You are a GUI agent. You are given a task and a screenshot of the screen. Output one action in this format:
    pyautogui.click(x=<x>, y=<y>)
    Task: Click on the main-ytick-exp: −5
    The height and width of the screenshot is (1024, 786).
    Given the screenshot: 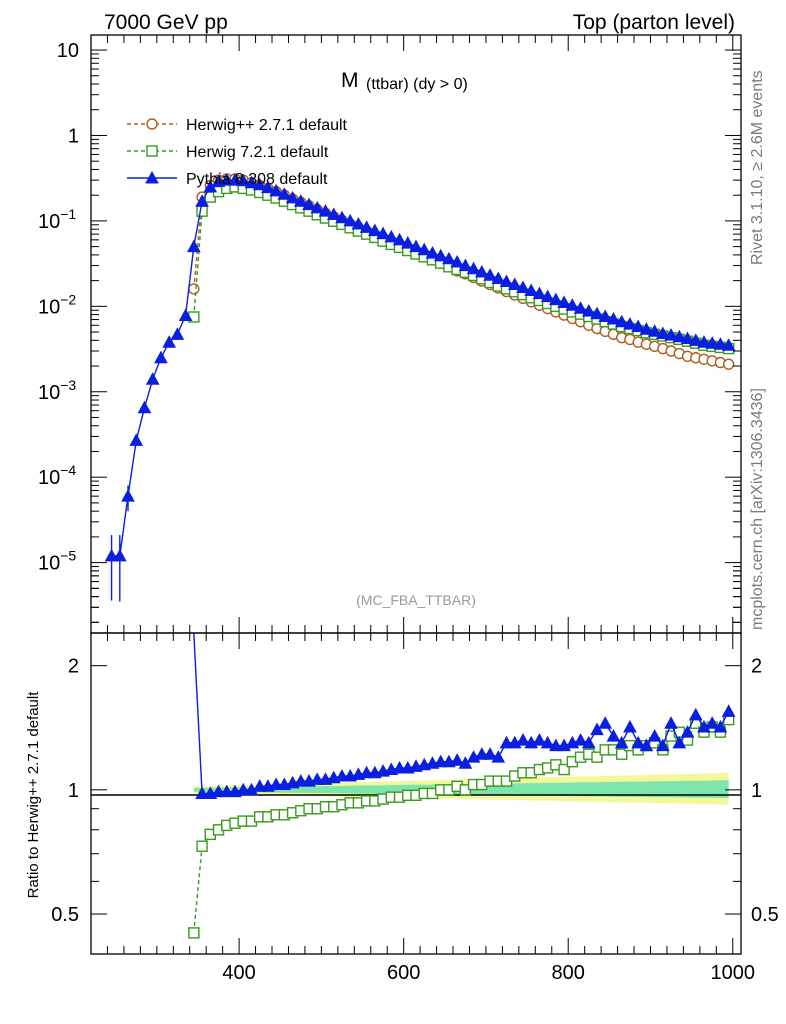 What is the action you would take?
    pyautogui.click(x=68, y=556)
    